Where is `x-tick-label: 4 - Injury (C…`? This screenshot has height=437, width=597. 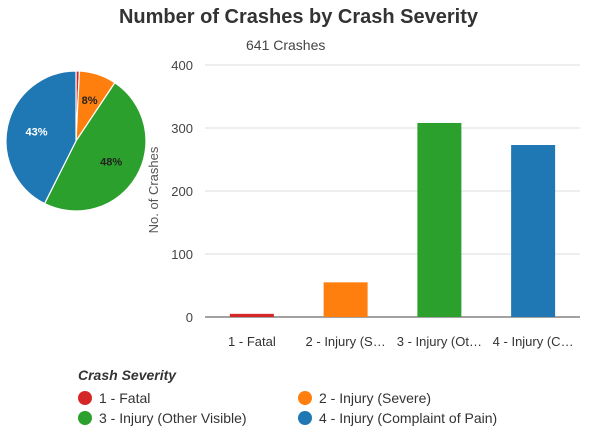
x-tick-label: 4 - Injury (C… is located at coordinates (533, 341).